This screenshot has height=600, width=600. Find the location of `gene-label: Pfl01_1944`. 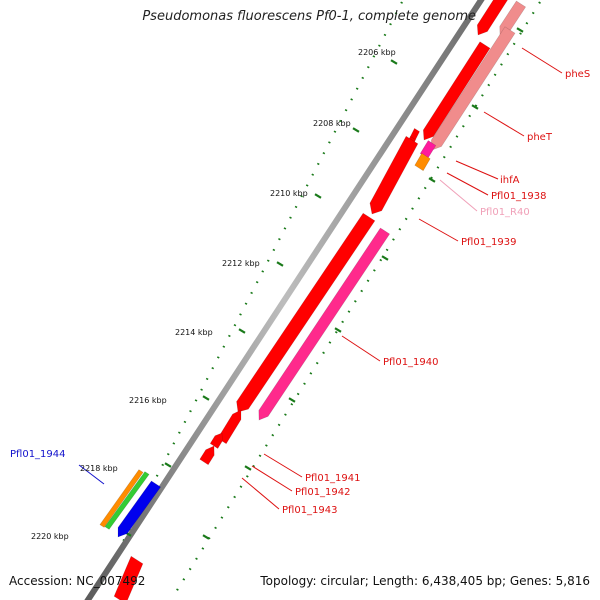

gene-label: Pfl01_1944 is located at coordinates (38, 454).